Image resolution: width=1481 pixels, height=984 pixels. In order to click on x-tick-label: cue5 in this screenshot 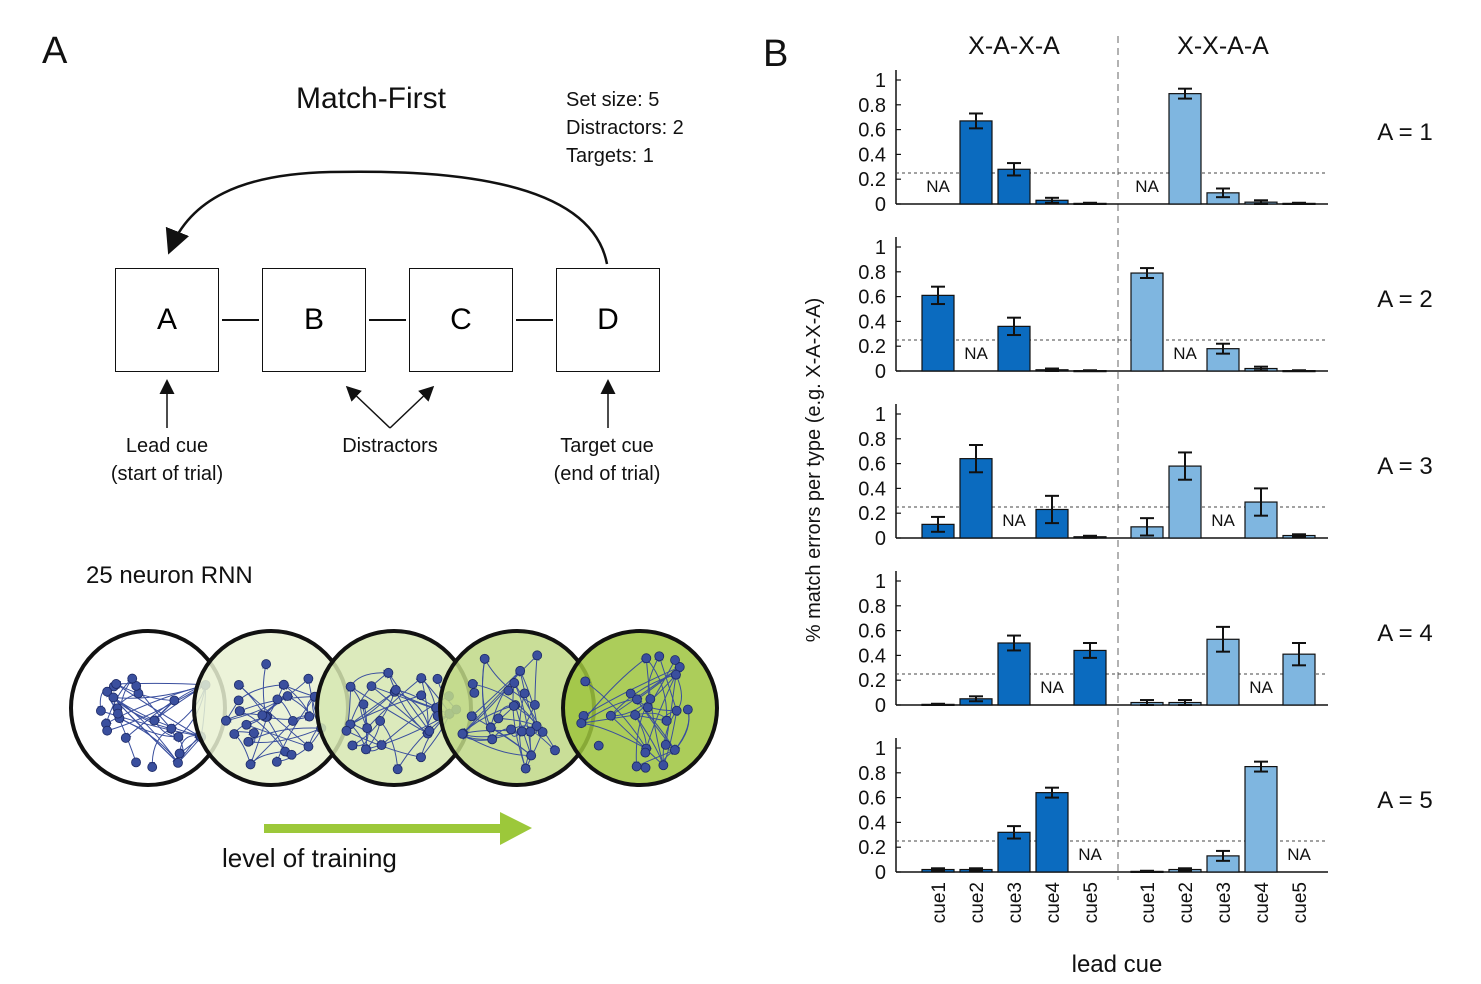, I will do `click(1300, 902)`.